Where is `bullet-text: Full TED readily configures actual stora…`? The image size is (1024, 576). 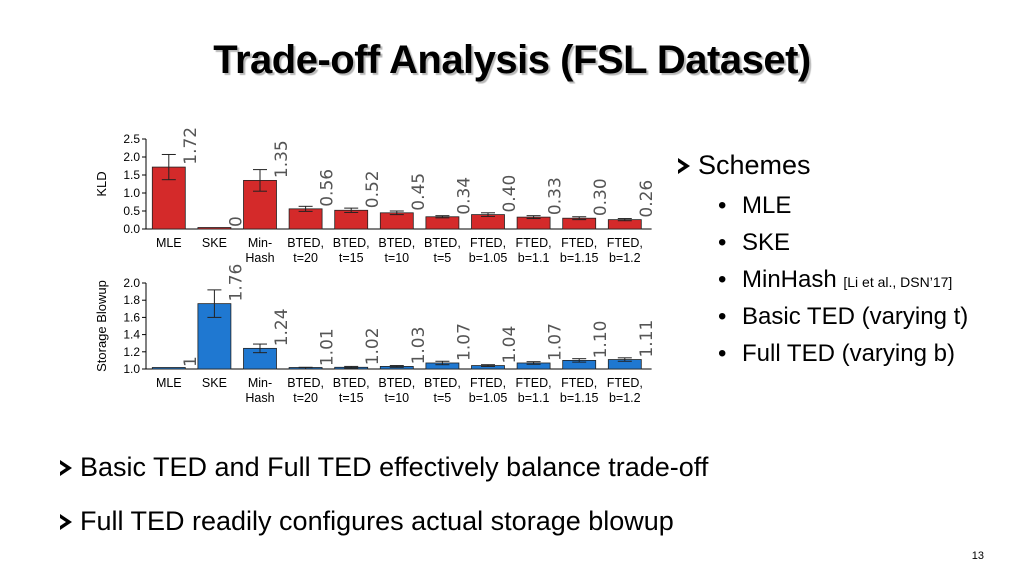 bullet-text: Full TED readily configures actual stora… is located at coordinates (377, 521).